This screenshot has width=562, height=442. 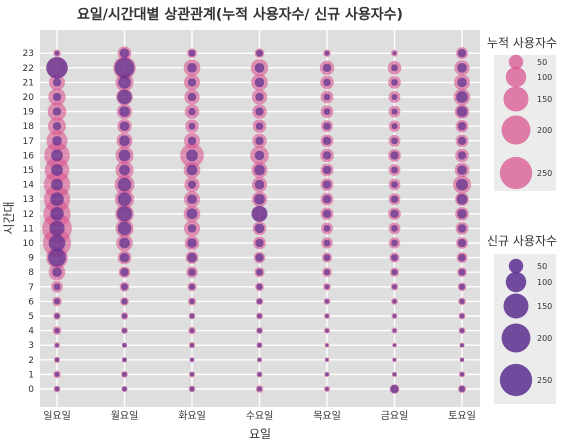 What do you see at coordinates (31, 259) in the screenshot?
I see `y-tick-label: 9` at bounding box center [31, 259].